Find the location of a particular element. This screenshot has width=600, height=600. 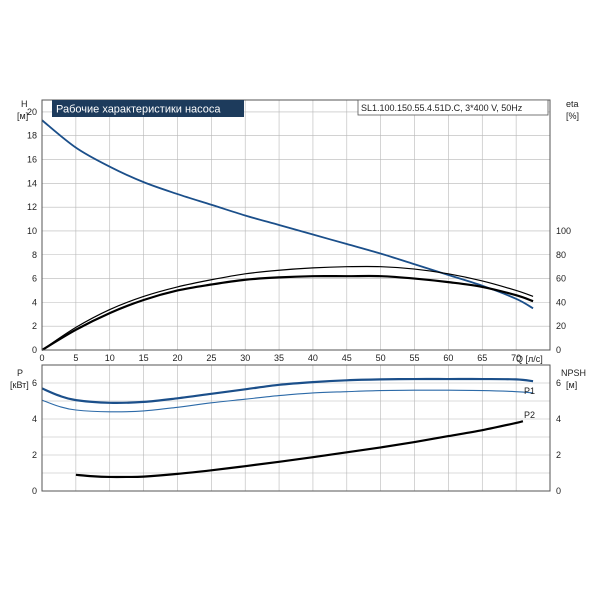

tick-label-flow: 20 is located at coordinates (177, 358).